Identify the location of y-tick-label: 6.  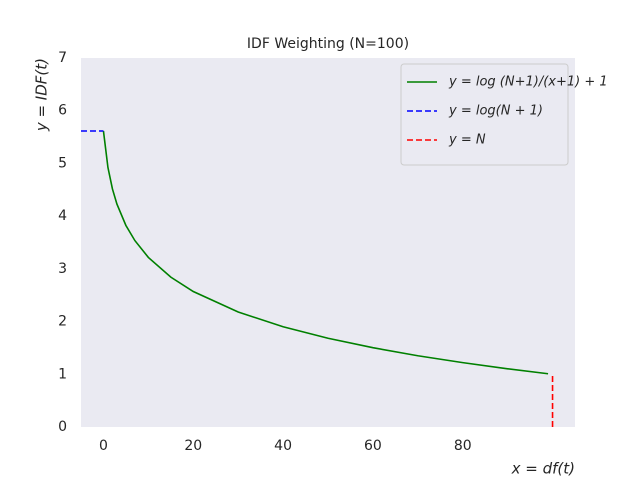
(62, 111).